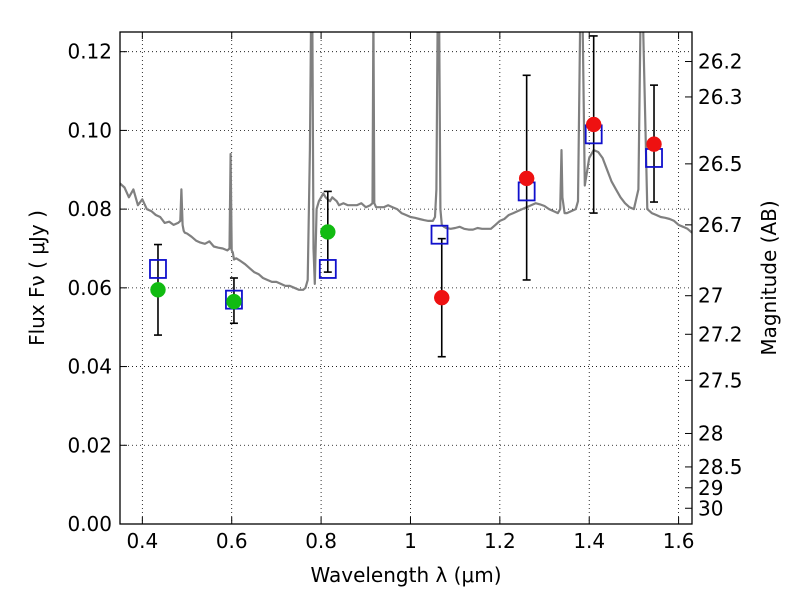  What do you see at coordinates (410, 541) in the screenshot?
I see `x-tick-label: 1` at bounding box center [410, 541].